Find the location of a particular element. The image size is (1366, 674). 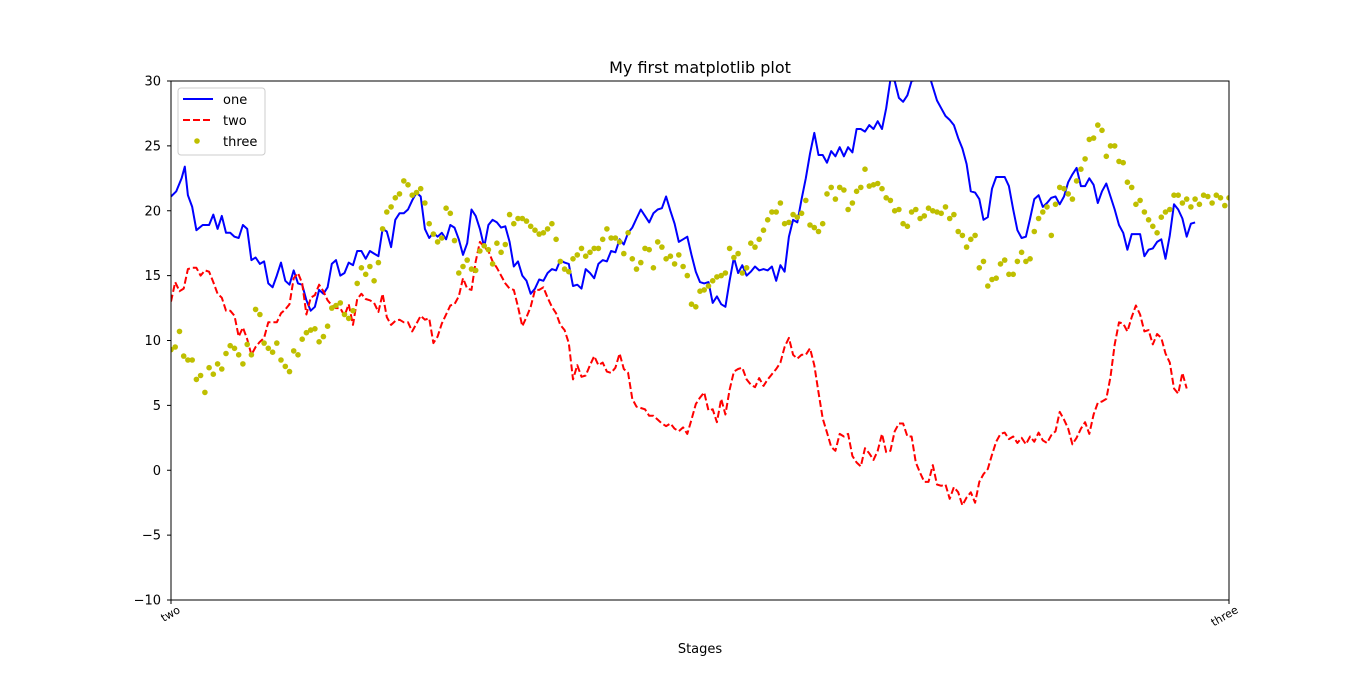

y-tick-label: 15 is located at coordinates (152, 276).